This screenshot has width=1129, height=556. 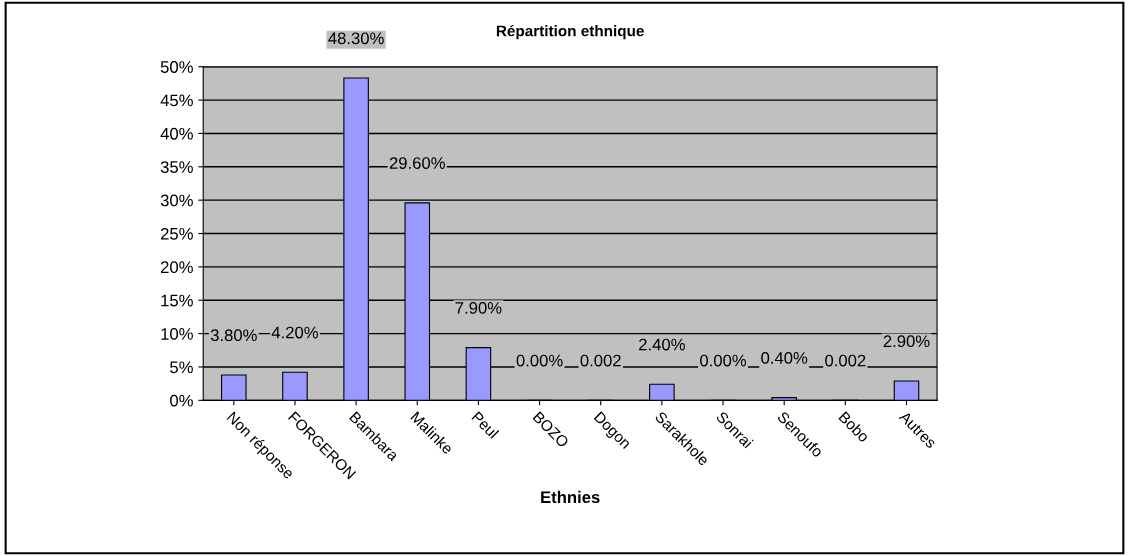 What do you see at coordinates (570, 497) in the screenshot?
I see `x-axis-title: Ethnies` at bounding box center [570, 497].